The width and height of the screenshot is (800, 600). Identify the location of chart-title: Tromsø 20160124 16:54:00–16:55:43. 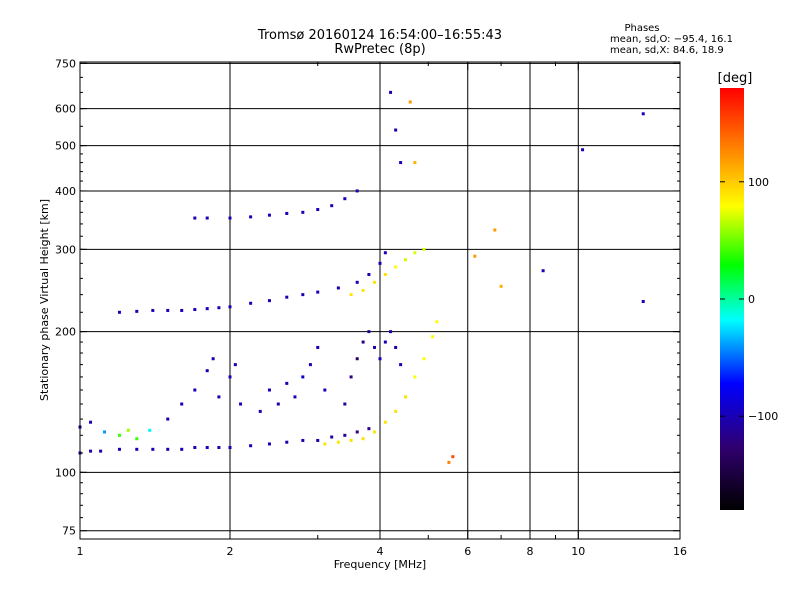
(379, 35).